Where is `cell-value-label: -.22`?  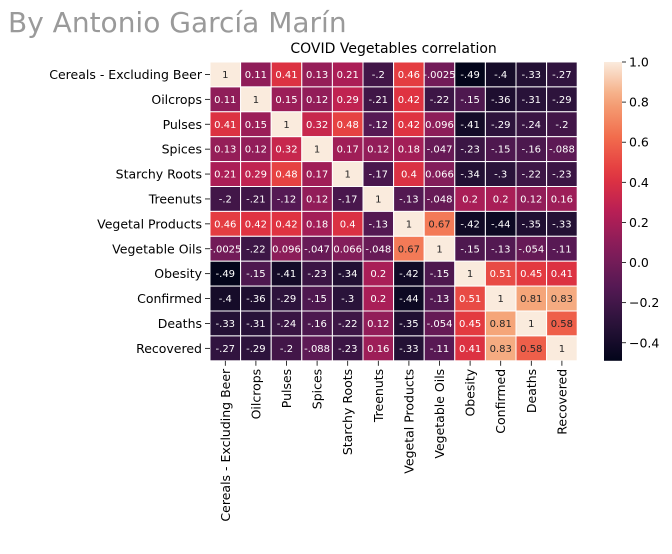
cell-value-label: -.22 is located at coordinates (532, 175).